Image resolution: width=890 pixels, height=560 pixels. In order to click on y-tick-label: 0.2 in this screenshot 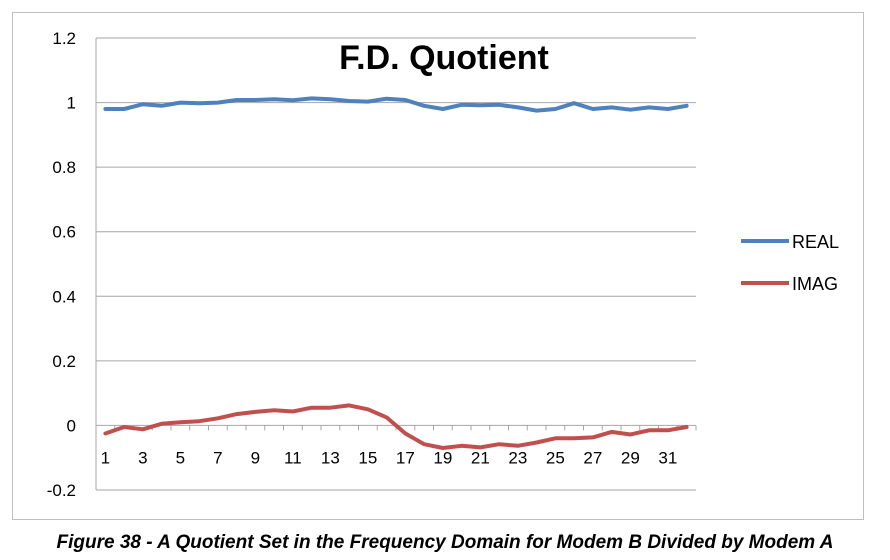, I will do `click(64, 361)`.